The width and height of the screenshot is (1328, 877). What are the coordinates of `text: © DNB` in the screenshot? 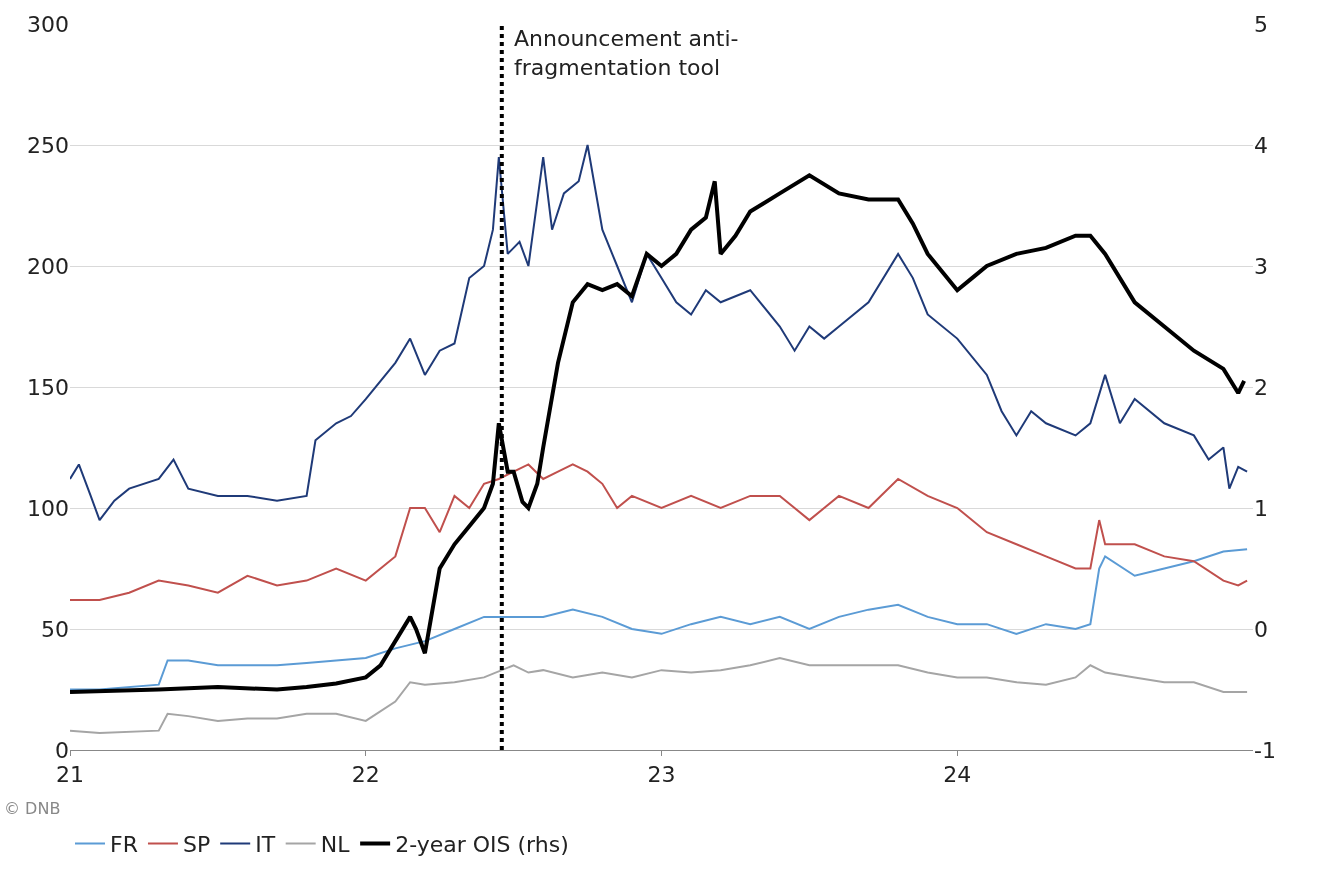 It's located at (32, 808).